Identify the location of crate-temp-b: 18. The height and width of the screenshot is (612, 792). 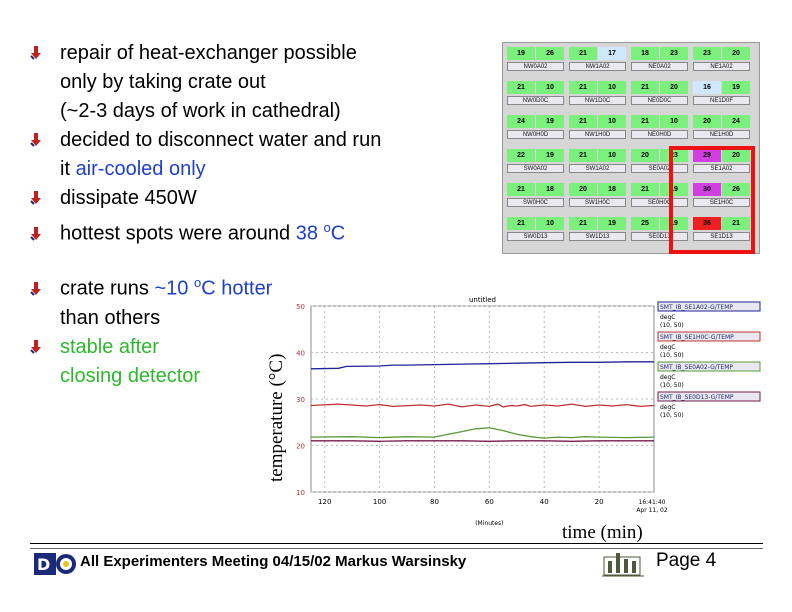
(550, 189).